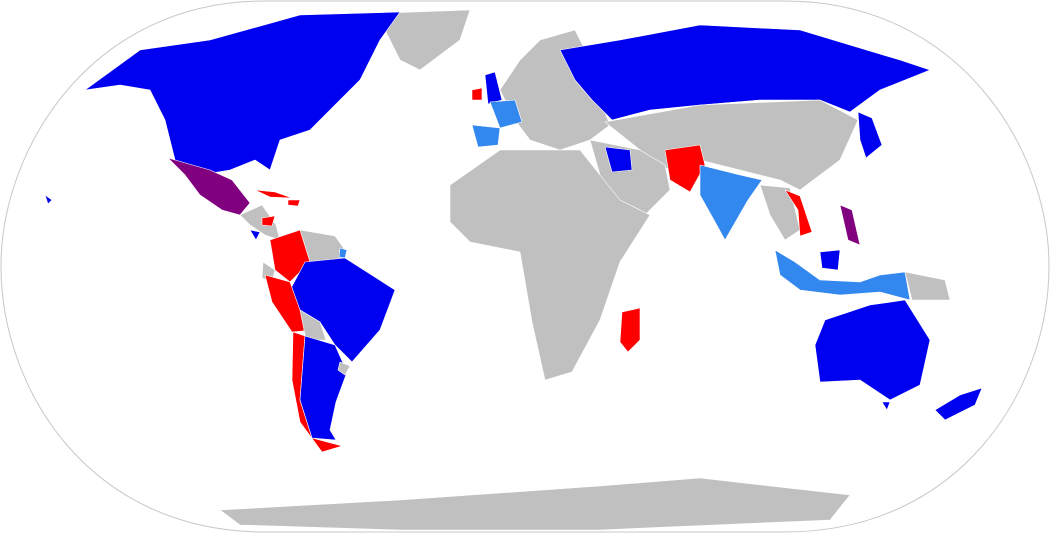 The image size is (1050, 533). I want to click on region-antarctica, so click(535, 504).